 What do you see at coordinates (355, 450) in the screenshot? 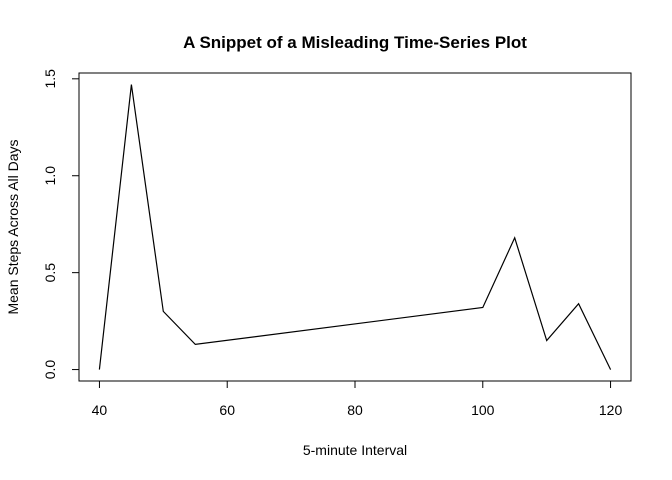
I see `x-axis-label: 5-minute Interval` at bounding box center [355, 450].